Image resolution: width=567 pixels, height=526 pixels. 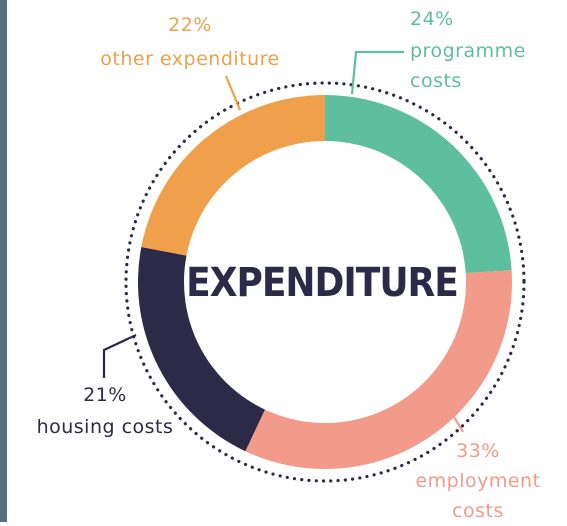 I want to click on category-label: employment costs, so click(x=478, y=496).